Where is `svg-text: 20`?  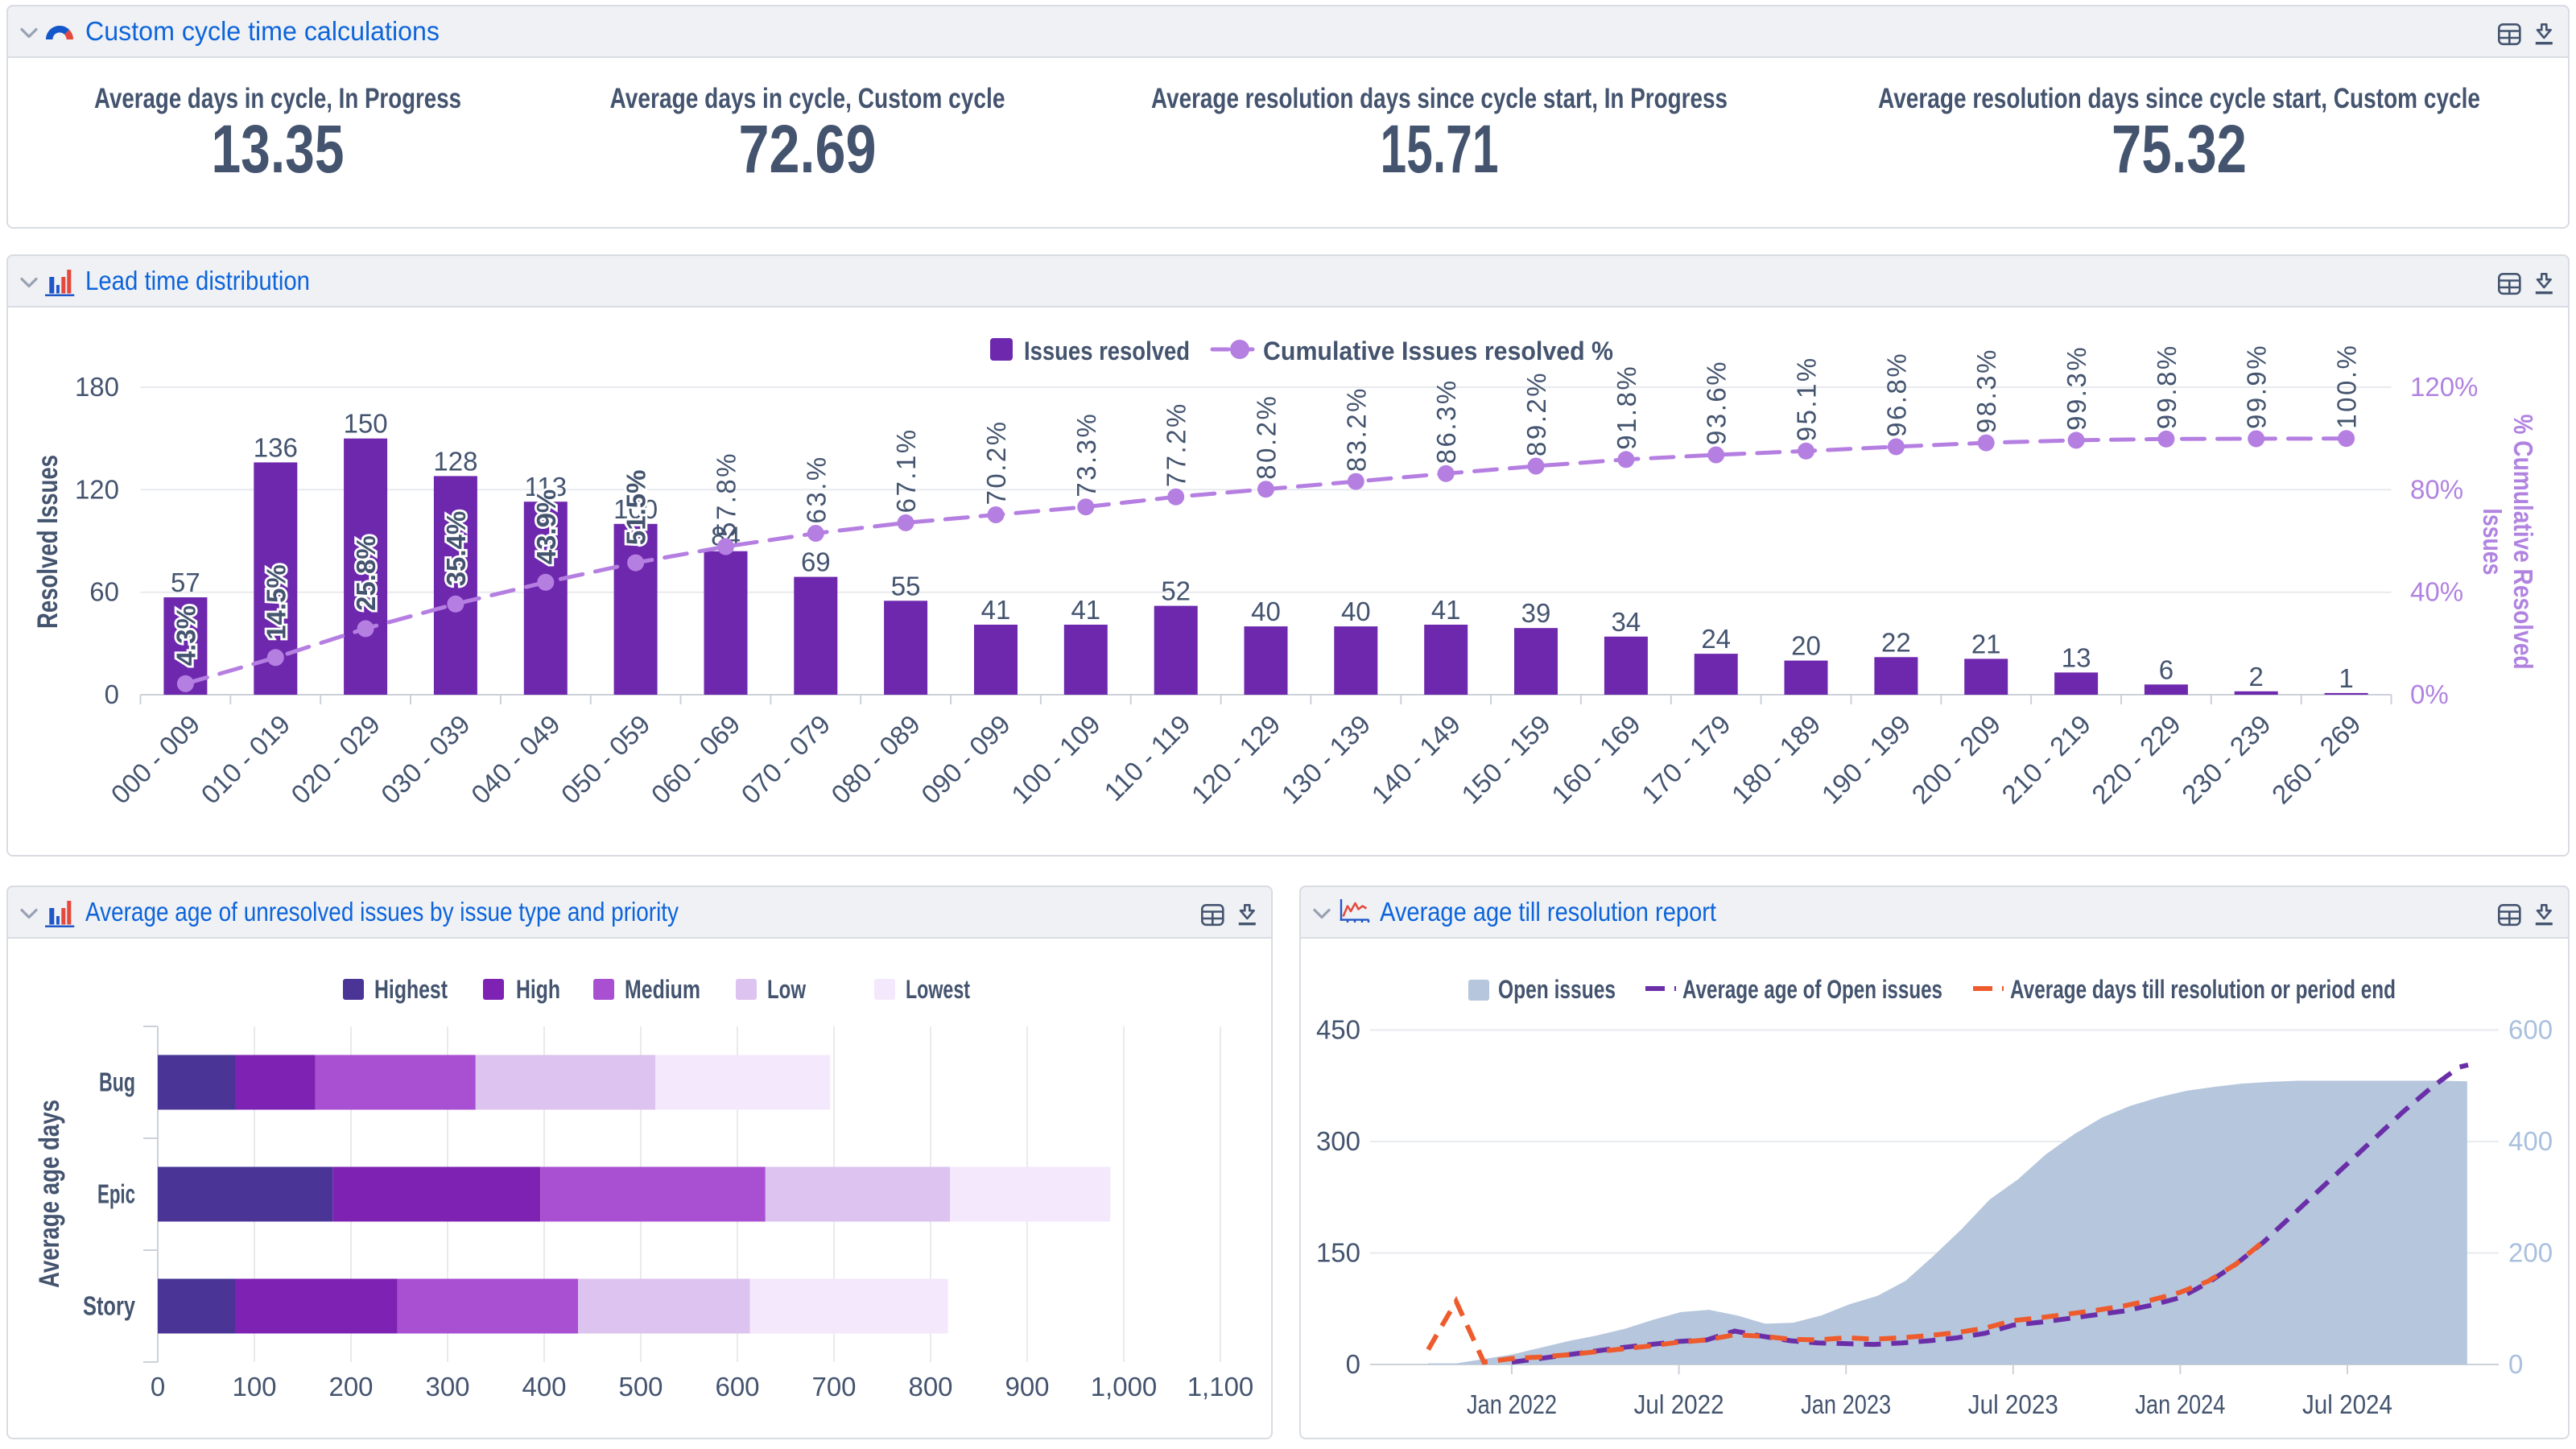
svg-text: 20 is located at coordinates (1806, 646).